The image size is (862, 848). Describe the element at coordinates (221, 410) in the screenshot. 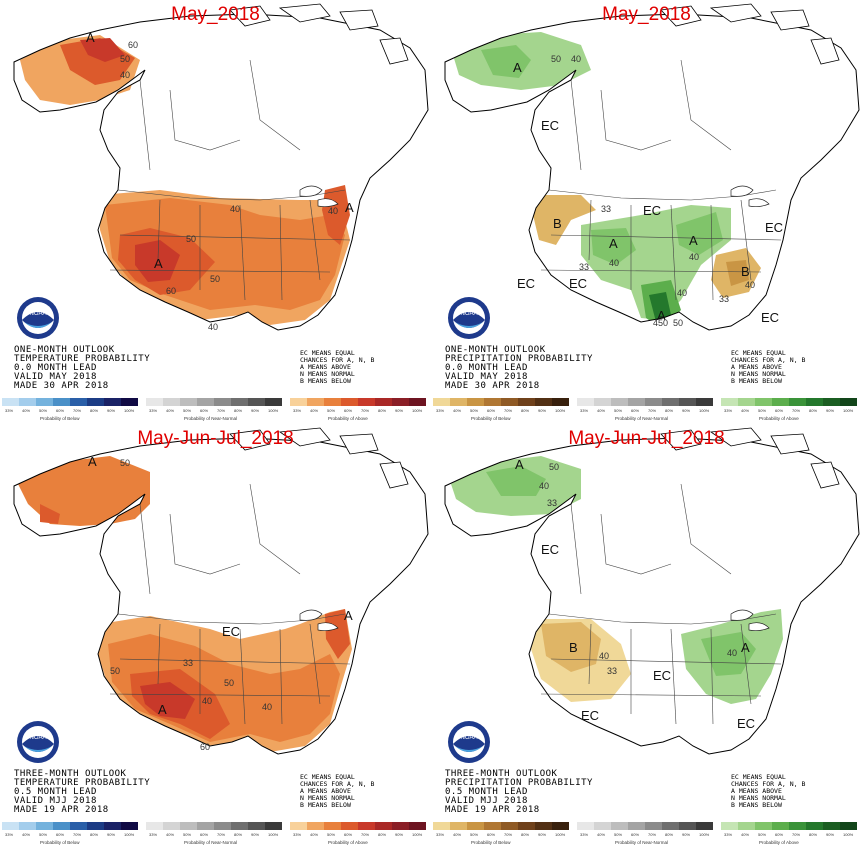

I see `colorbar-tick: 70%` at that location.